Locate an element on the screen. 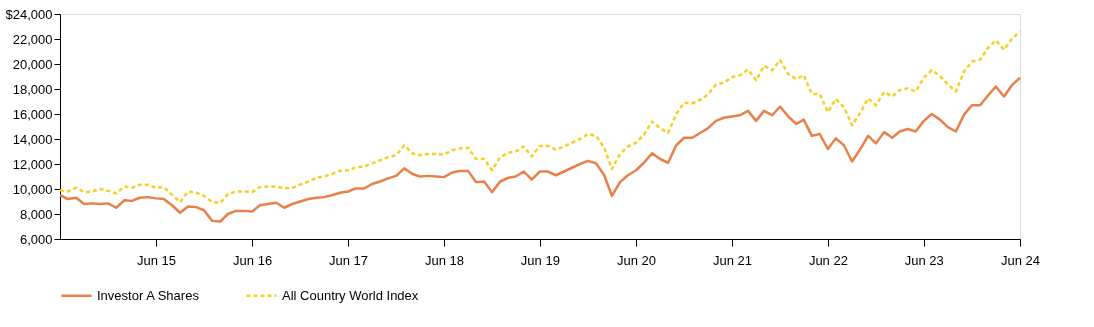 Image resolution: width=1094 pixels, height=327 pixels. x-tick-label: Jun 15 is located at coordinates (156, 260).